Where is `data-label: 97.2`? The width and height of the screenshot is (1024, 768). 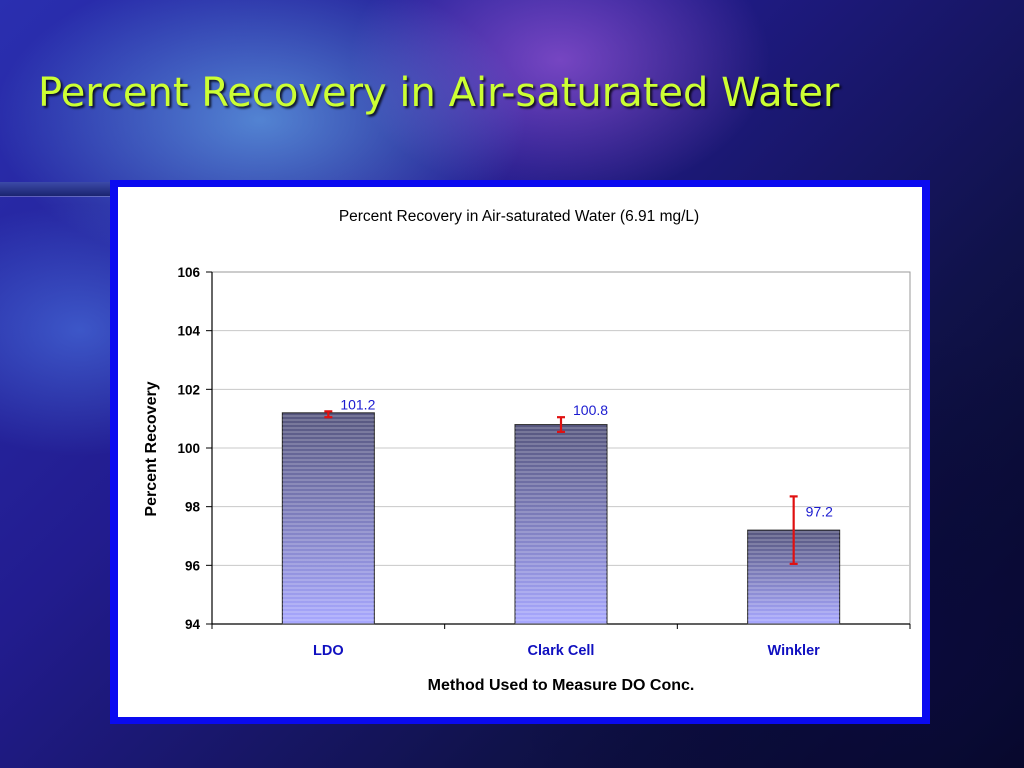 data-label: 97.2 is located at coordinates (819, 511).